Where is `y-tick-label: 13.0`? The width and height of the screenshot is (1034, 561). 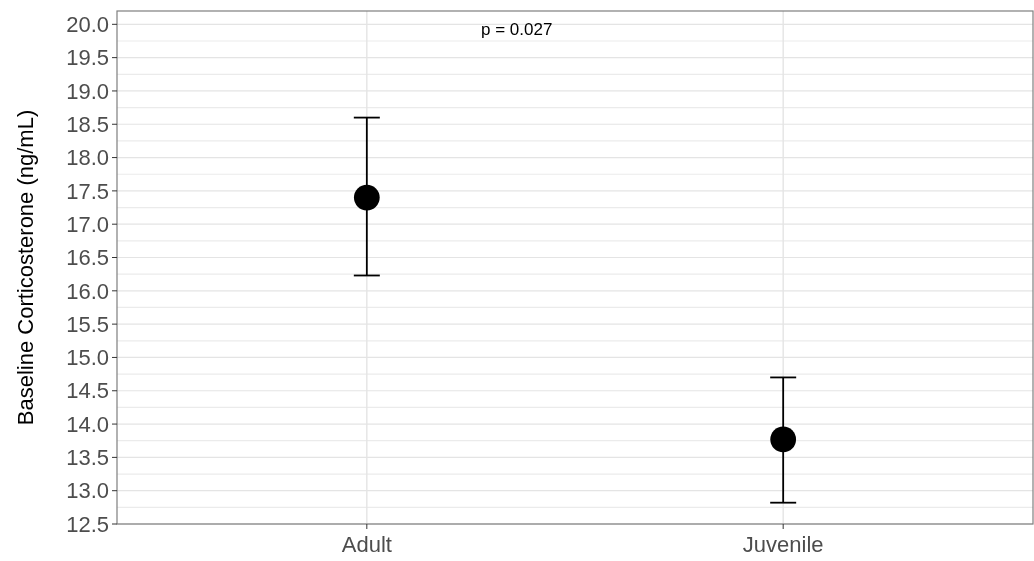 y-tick-label: 13.0 is located at coordinates (87, 491).